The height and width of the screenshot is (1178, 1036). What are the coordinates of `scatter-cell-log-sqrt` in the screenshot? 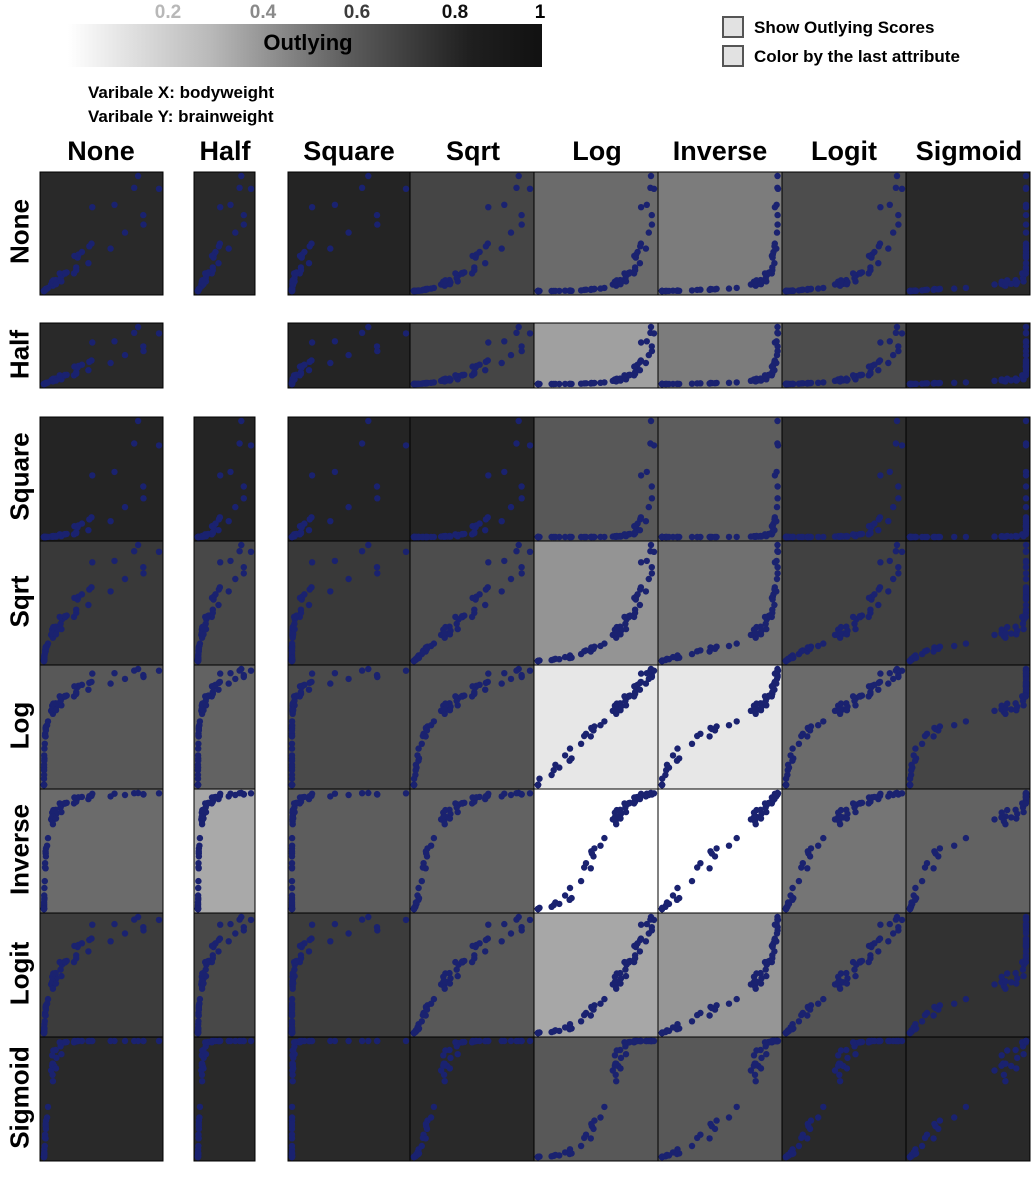 It's located at (472, 727).